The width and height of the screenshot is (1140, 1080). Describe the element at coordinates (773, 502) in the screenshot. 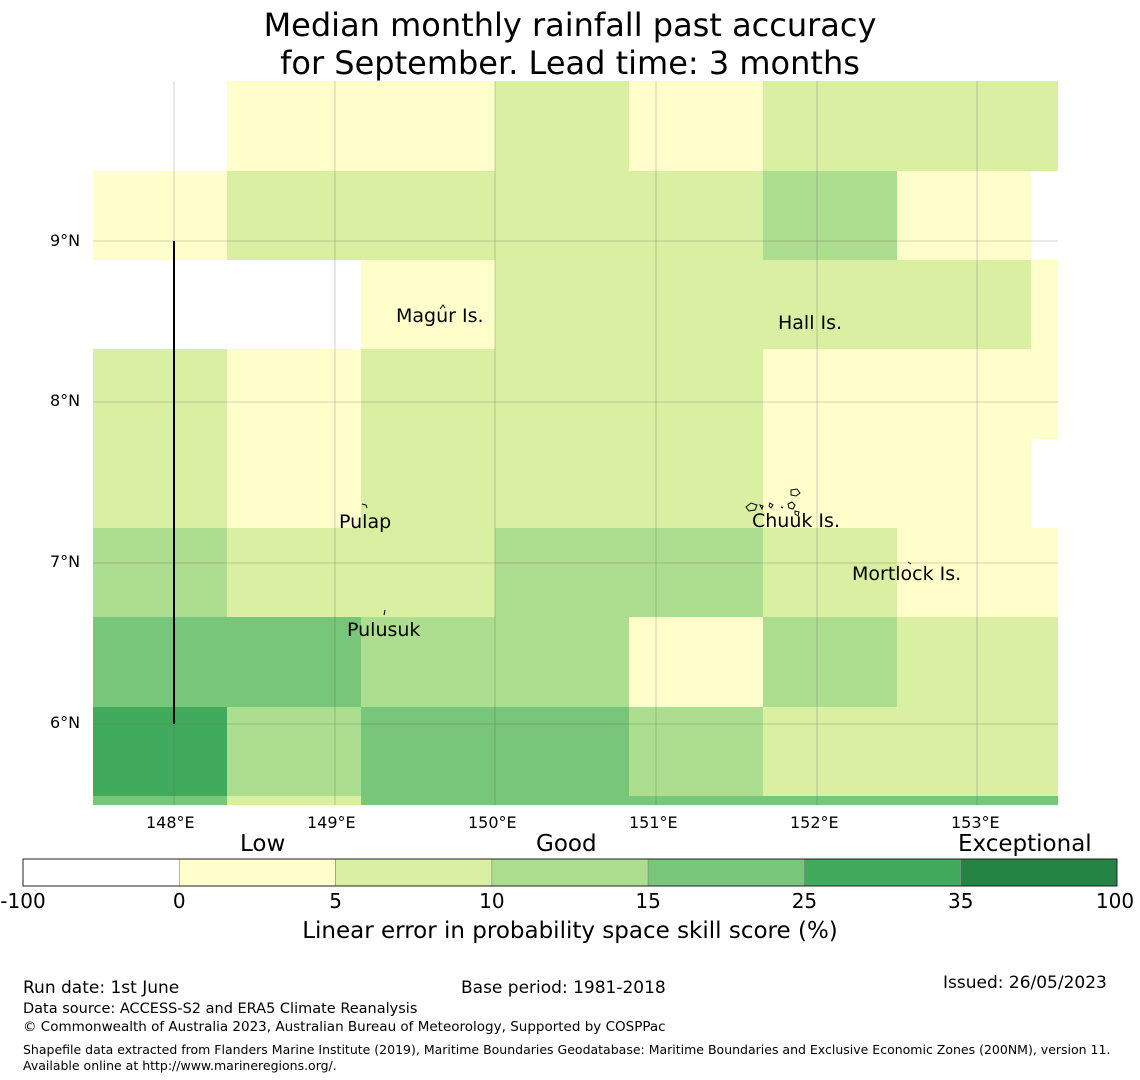

I see `chuuk-island-outlines` at that location.